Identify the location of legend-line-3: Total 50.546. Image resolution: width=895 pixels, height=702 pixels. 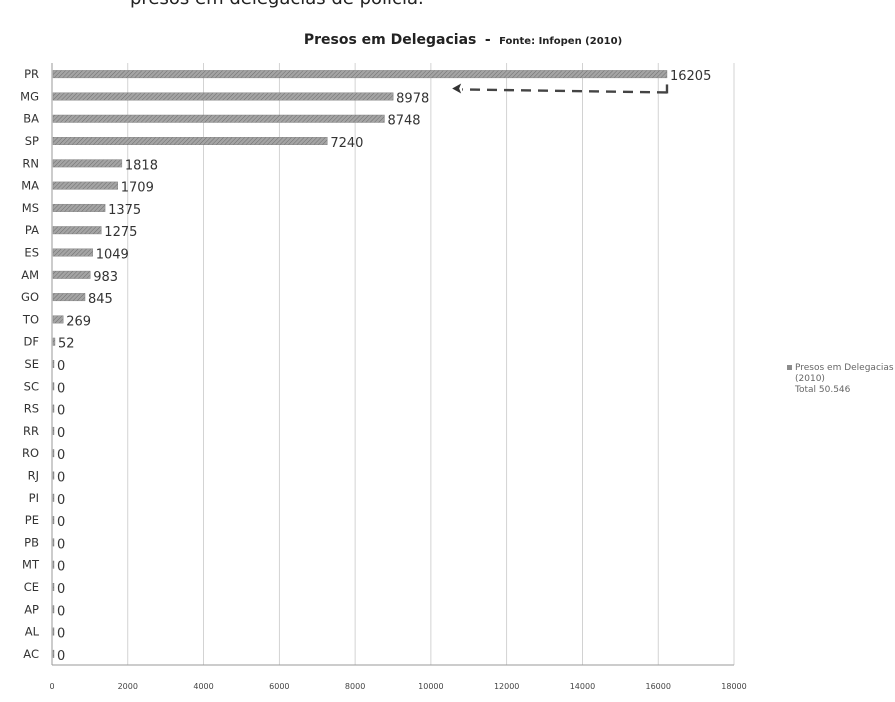
(822, 390).